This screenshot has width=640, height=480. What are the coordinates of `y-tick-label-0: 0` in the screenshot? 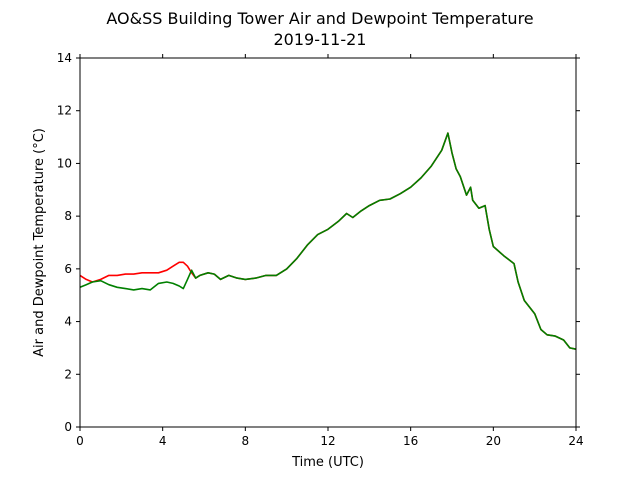 It's located at (68, 427).